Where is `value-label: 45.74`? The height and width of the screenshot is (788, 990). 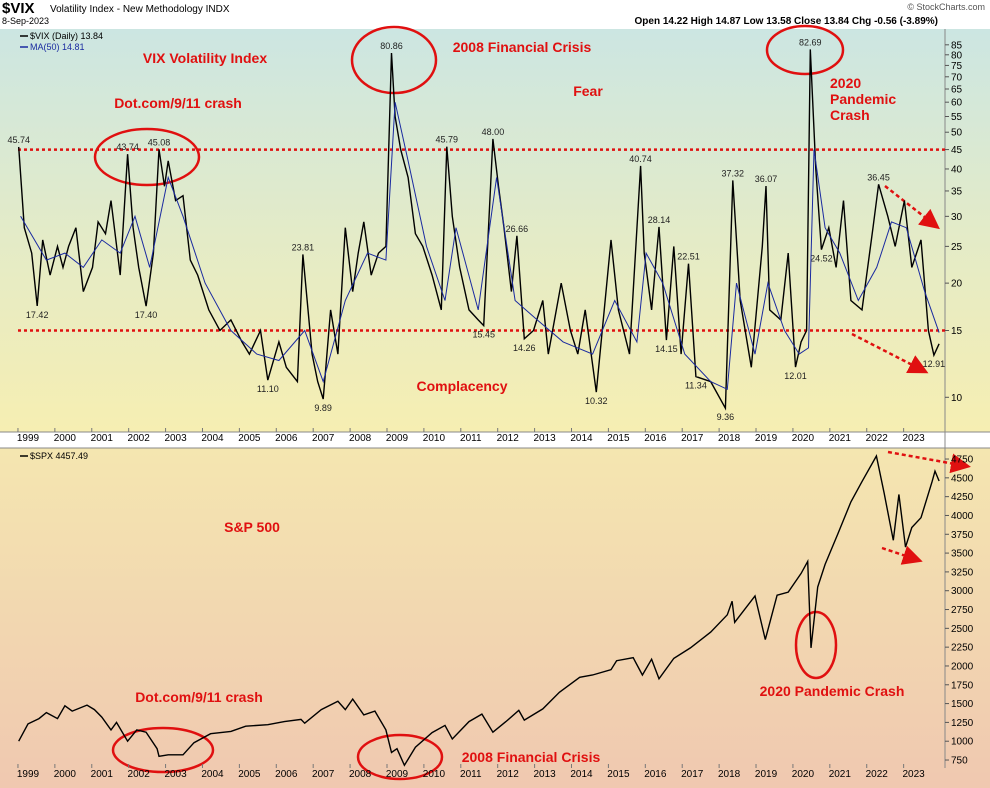
value-label: 45.74 is located at coordinates (18, 140).